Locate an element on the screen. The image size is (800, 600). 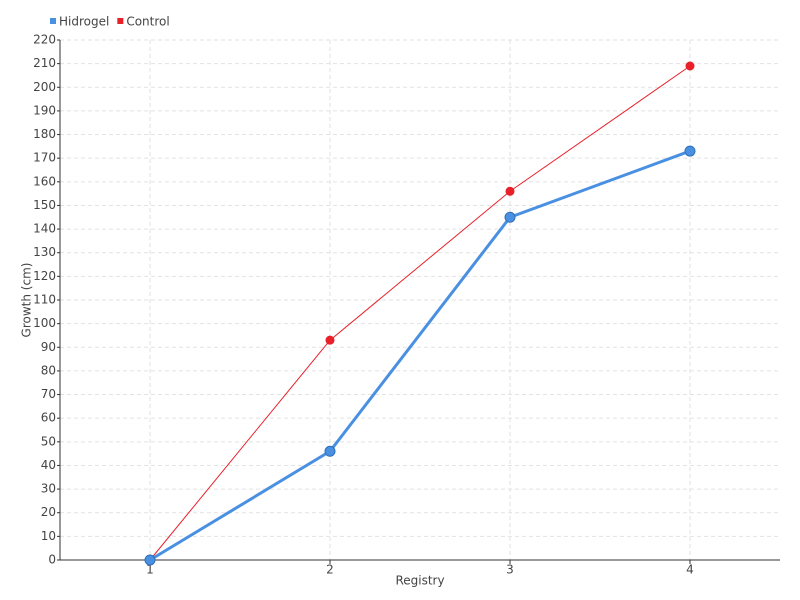
y-axis-title: Growth (cm) is located at coordinates (27, 300).